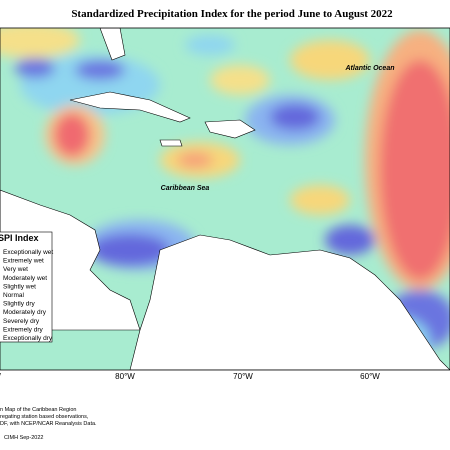 The width and height of the screenshot is (450, 450). Describe the element at coordinates (19, 304) in the screenshot. I see `legend-item: Slightly dry` at that location.